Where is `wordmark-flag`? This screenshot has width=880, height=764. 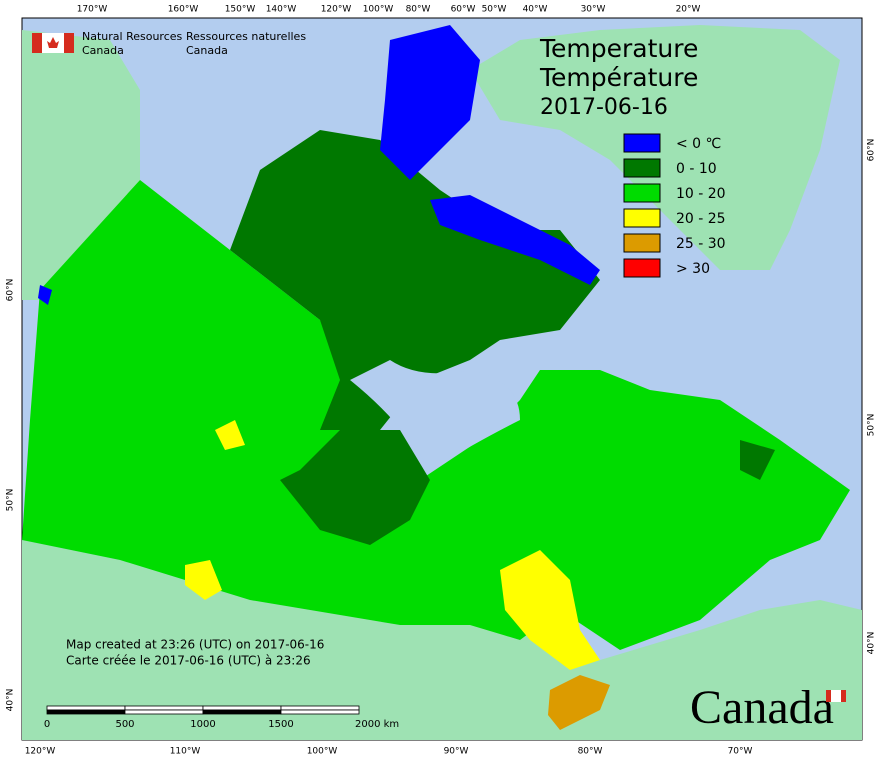
wordmark-flag is located at coordinates (836, 696).